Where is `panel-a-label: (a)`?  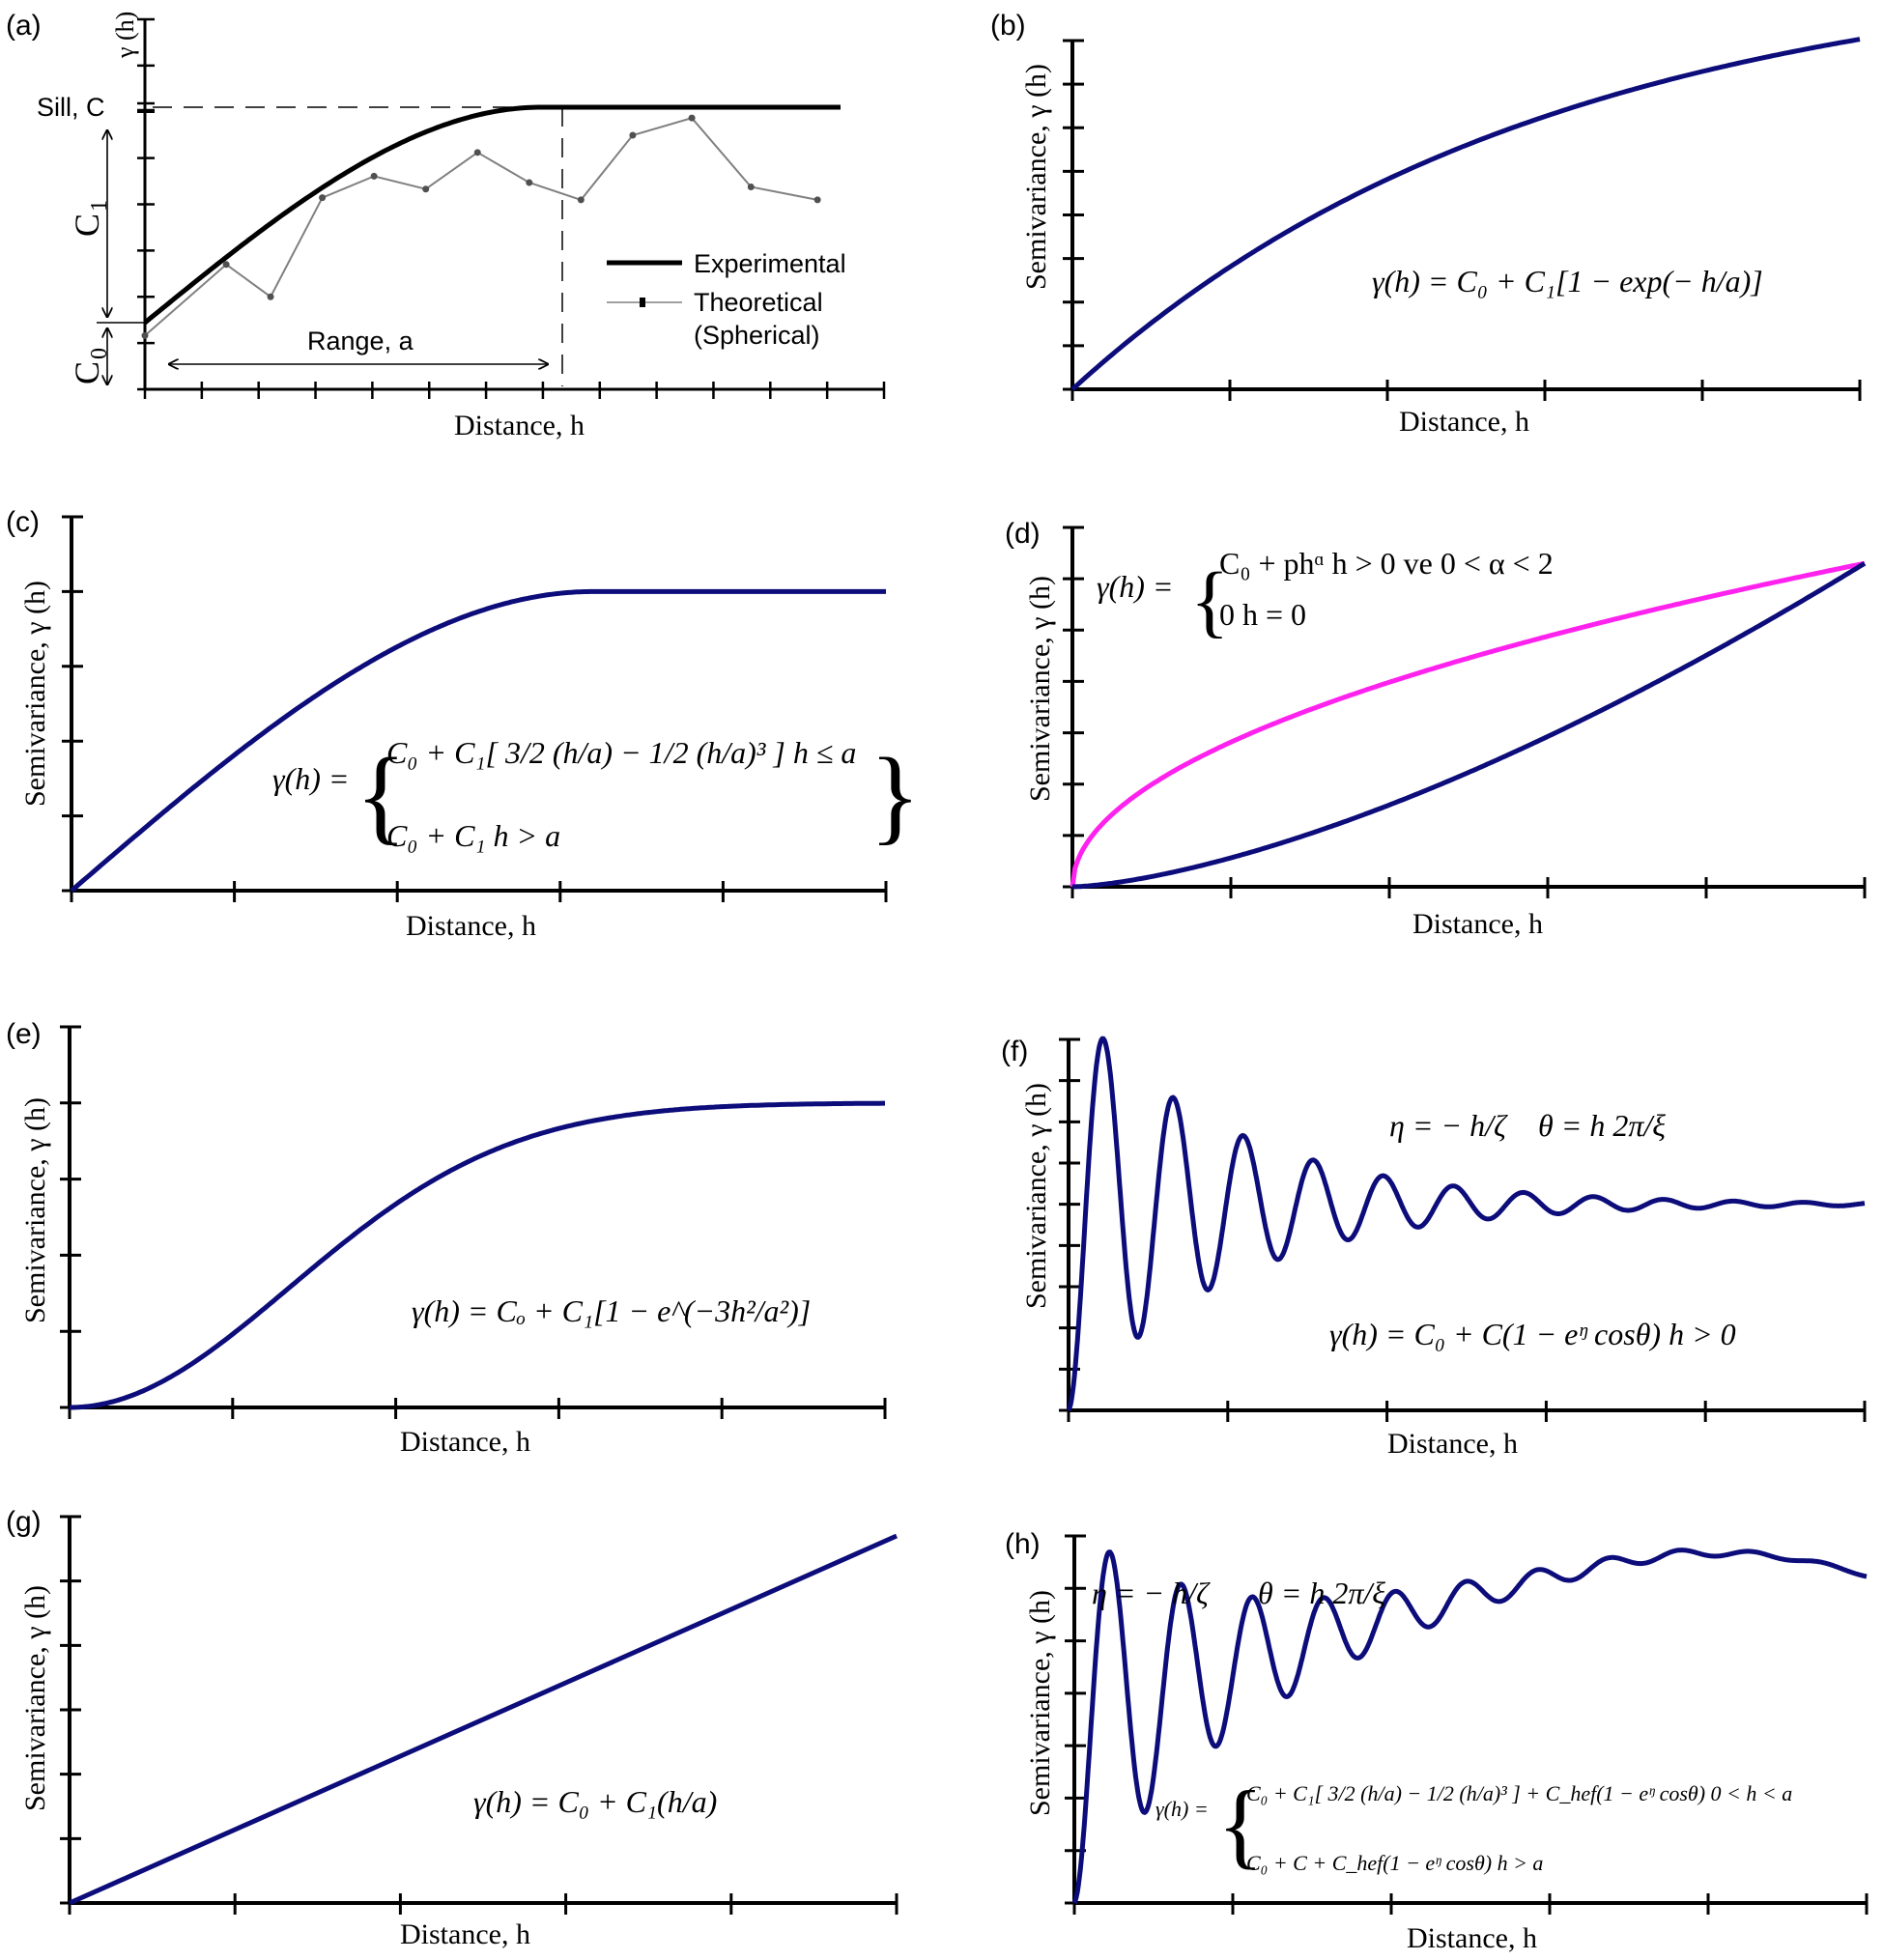
panel-a-label: (a) is located at coordinates (24, 26).